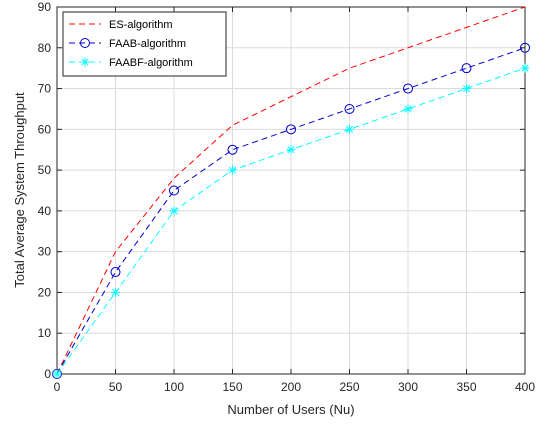  Describe the element at coordinates (151, 63) in the screenshot. I see `legend-label: FAABF-algorithm` at that location.